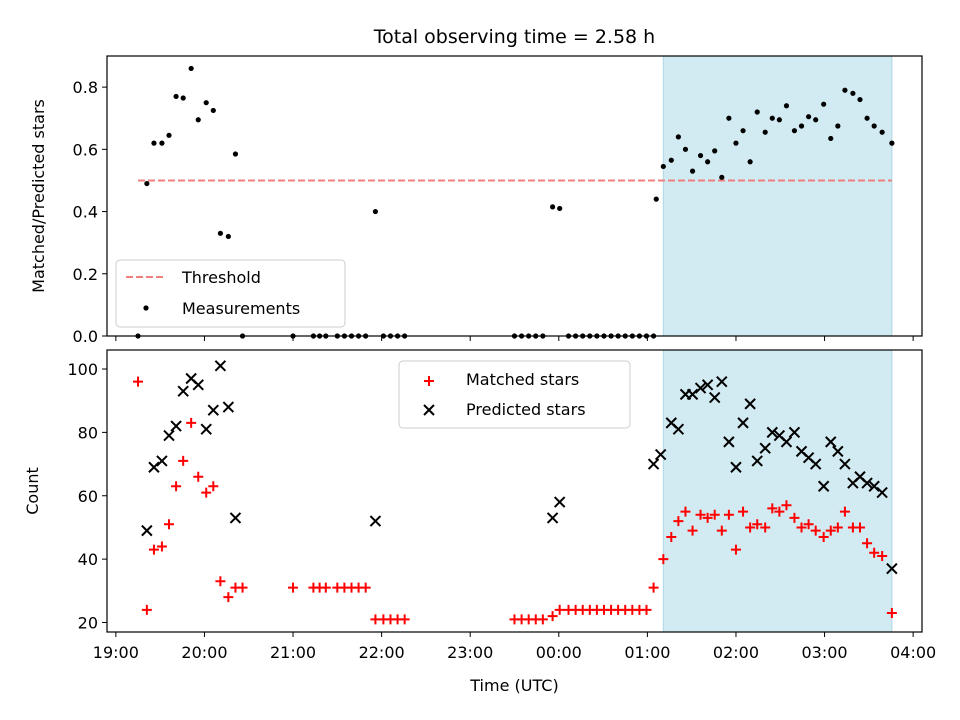  Describe the element at coordinates (85, 87) in the screenshot. I see `y-tick-label: 0.8` at that location.